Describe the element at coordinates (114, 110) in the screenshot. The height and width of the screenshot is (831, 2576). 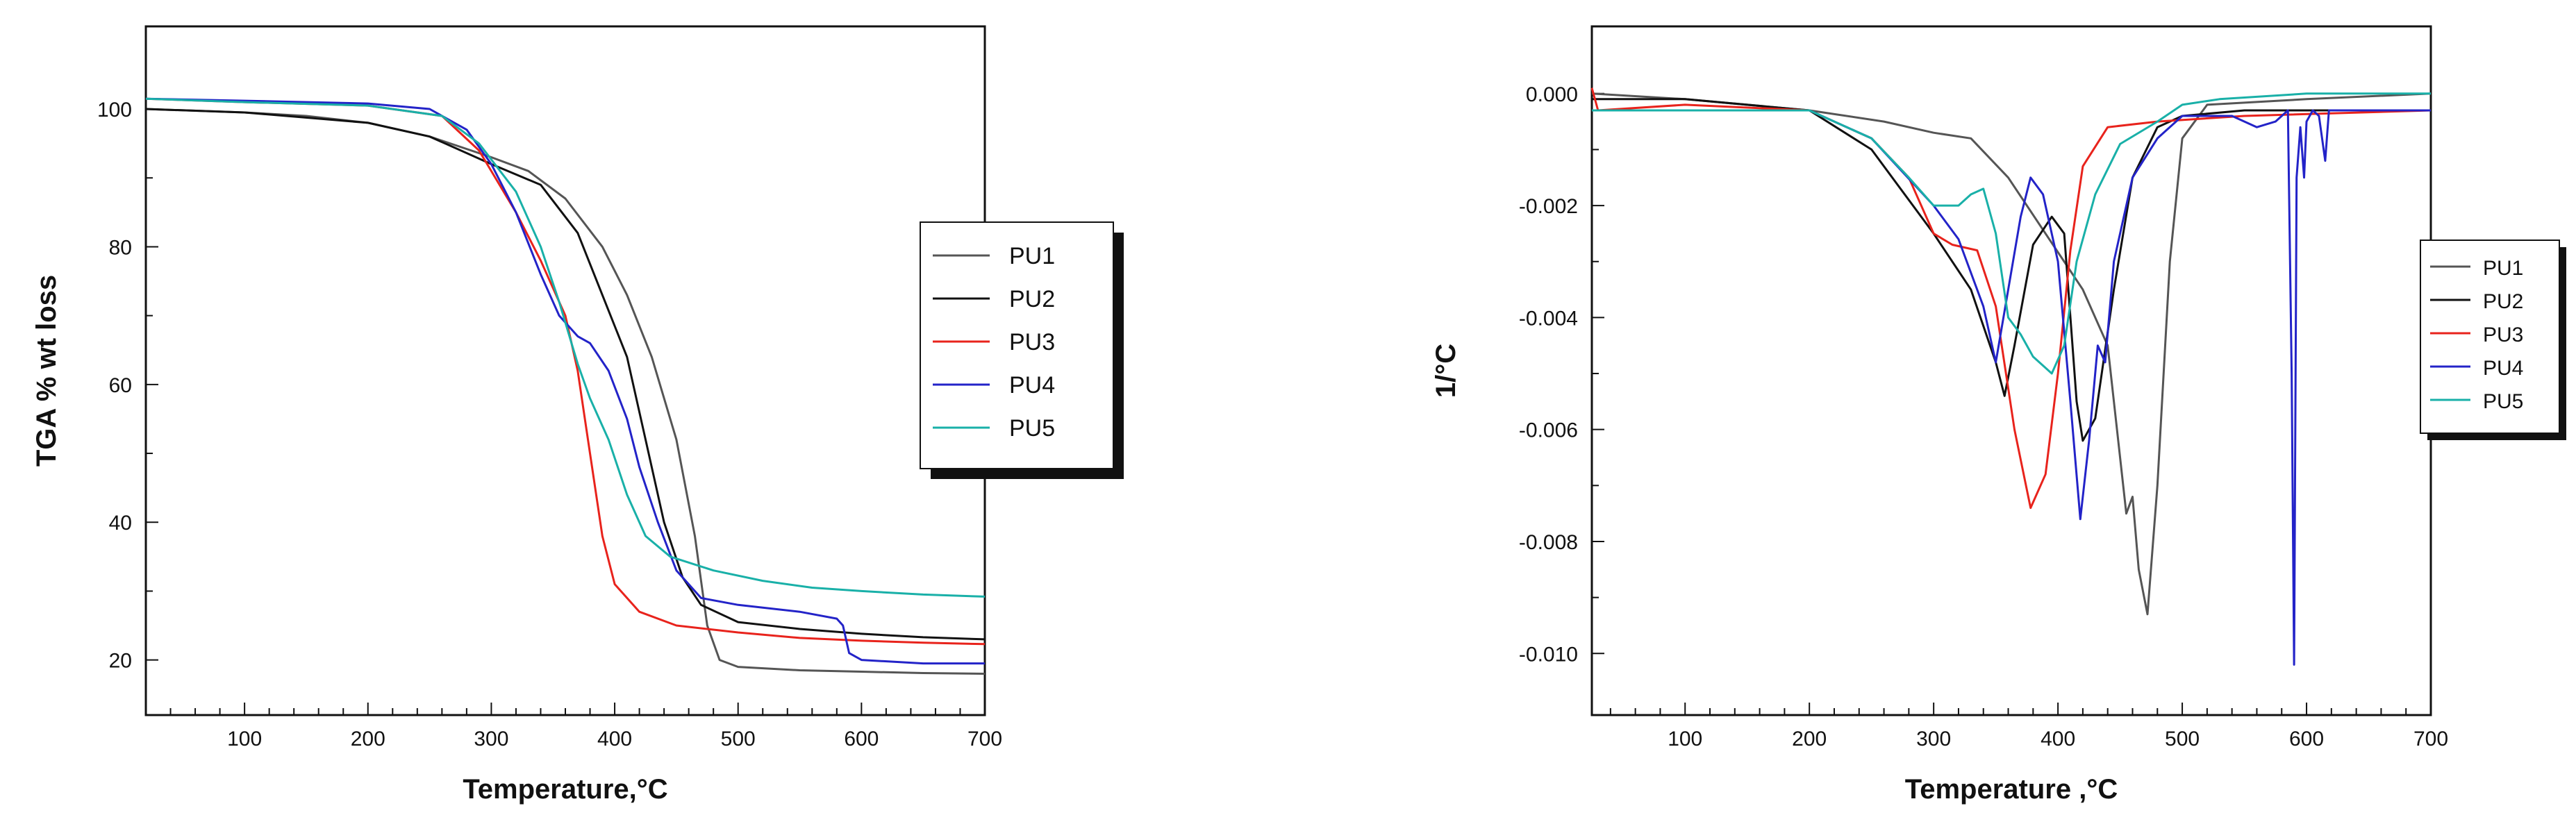
I see `y-tick-label: 100` at that location.